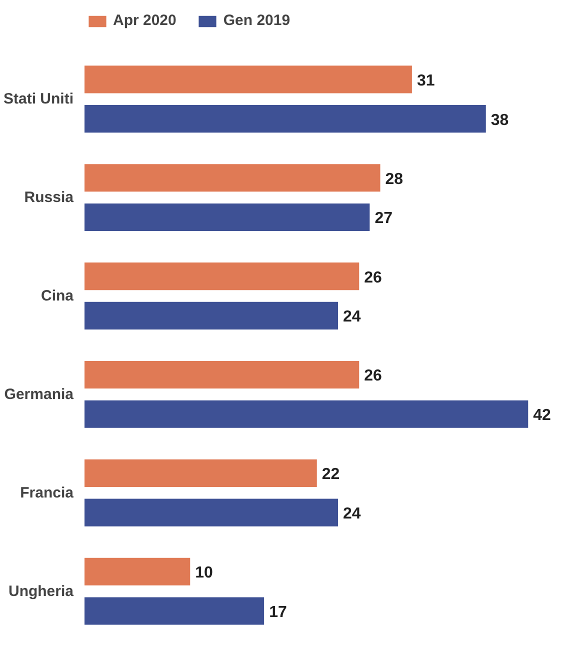  I want to click on data-label: 27, so click(383, 219).